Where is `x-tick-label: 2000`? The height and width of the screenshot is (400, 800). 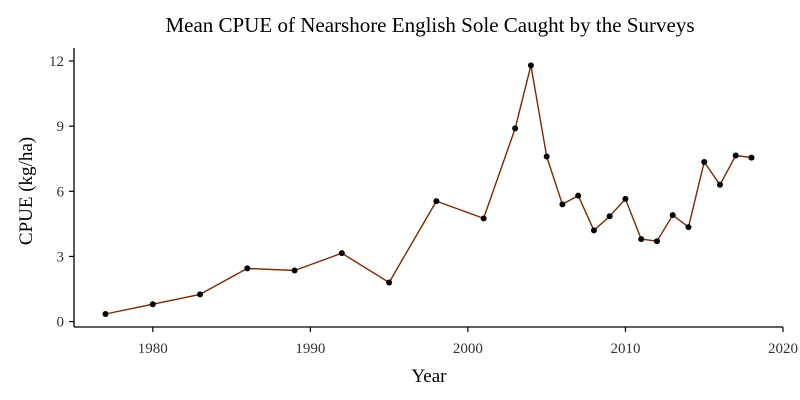
x-tick-label: 2000 is located at coordinates (468, 349).